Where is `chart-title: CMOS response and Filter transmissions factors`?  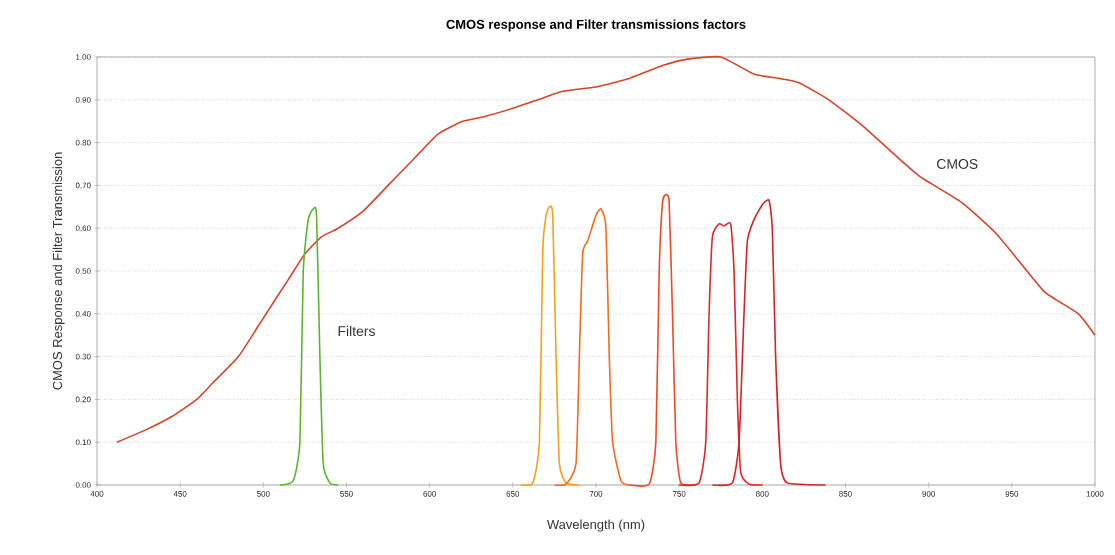
chart-title: CMOS response and Filter transmissions factors is located at coordinates (596, 25).